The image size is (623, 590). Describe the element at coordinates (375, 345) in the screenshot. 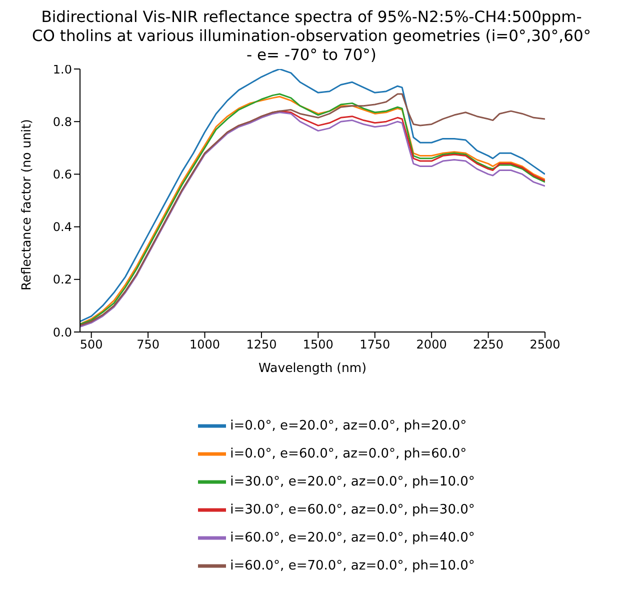

I see `x-tick-label: 1750` at that location.